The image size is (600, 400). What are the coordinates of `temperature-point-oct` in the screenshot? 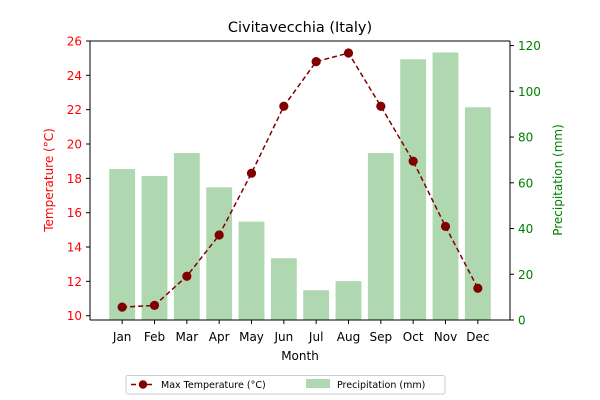 It's located at (413, 161).